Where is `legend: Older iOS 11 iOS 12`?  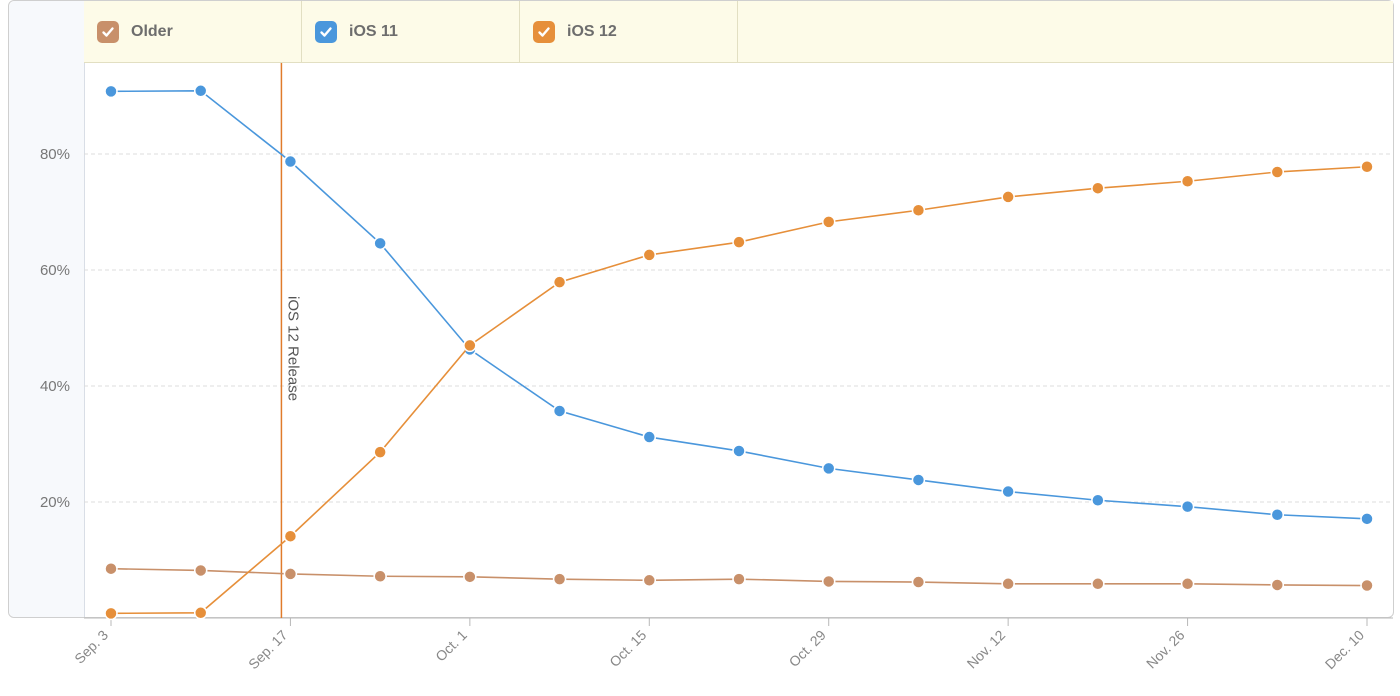 legend: Older iOS 11 iOS 12 is located at coordinates (738, 32).